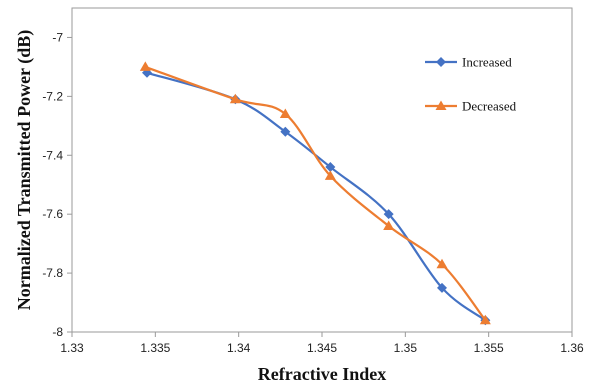 The height and width of the screenshot is (387, 596). Describe the element at coordinates (57, 184) in the screenshot. I see `y-axis-ticks: -7 -7.2 -7.4 -7.6 -7.8 -8` at that location.